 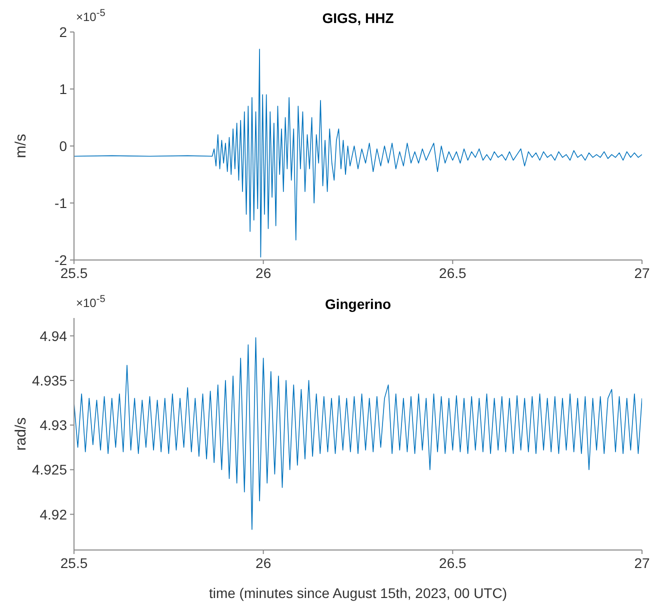 I want to click on y-tick-label: 4.935, so click(x=50, y=380).